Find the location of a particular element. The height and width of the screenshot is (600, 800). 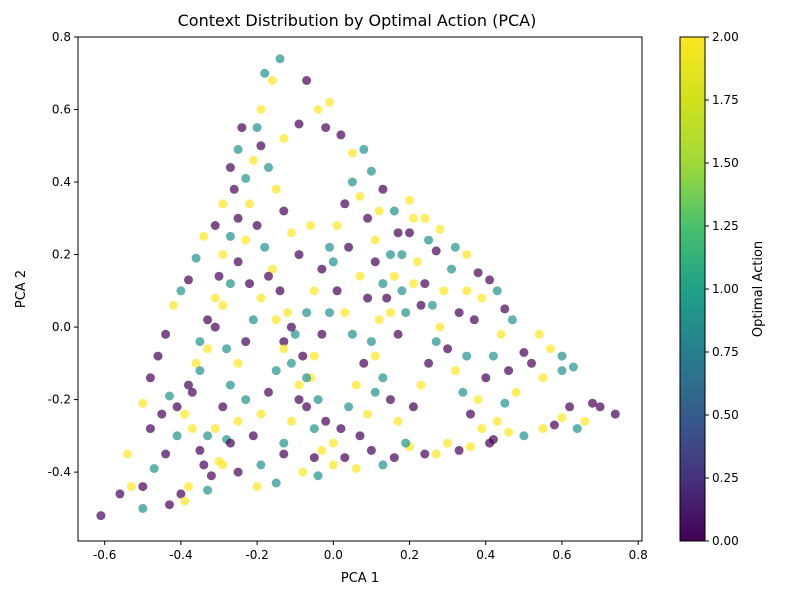

x-axis-ticks: -0.6 -0.4 -0.2 0.0 0.2 0.4 0.6 0.8 is located at coordinates (370, 551).